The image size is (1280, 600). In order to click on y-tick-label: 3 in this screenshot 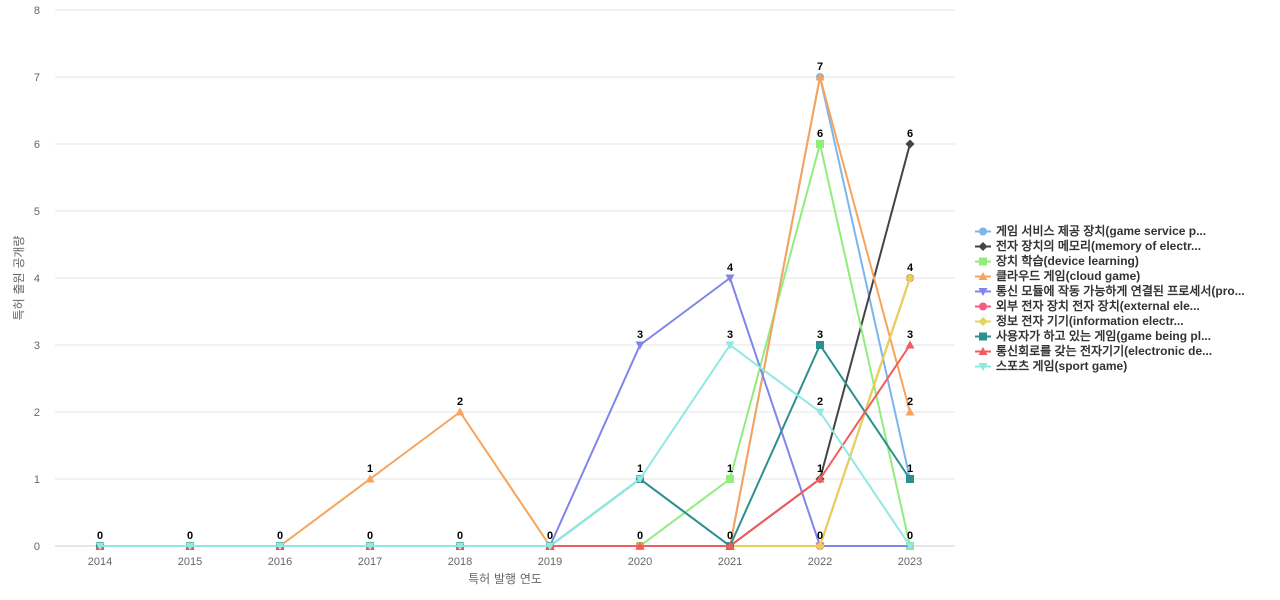, I will do `click(37, 346)`.